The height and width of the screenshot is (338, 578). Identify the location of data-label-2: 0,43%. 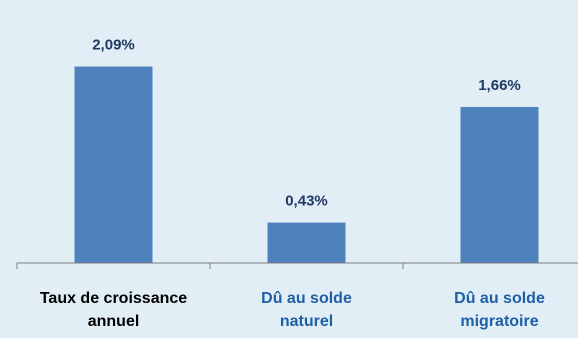
(306, 201).